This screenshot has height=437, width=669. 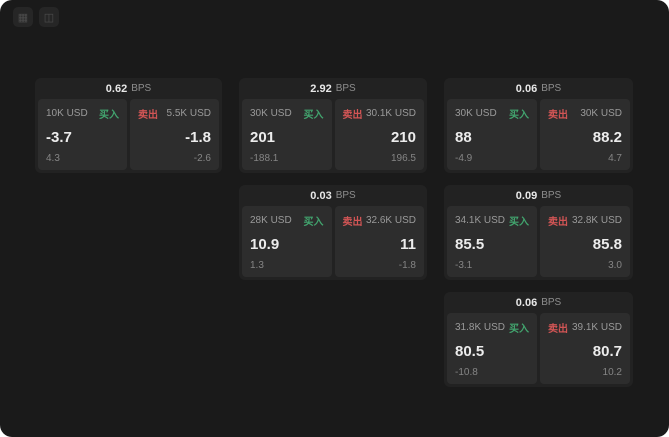 I want to click on sell-size: 5.5K USD, so click(x=188, y=113).